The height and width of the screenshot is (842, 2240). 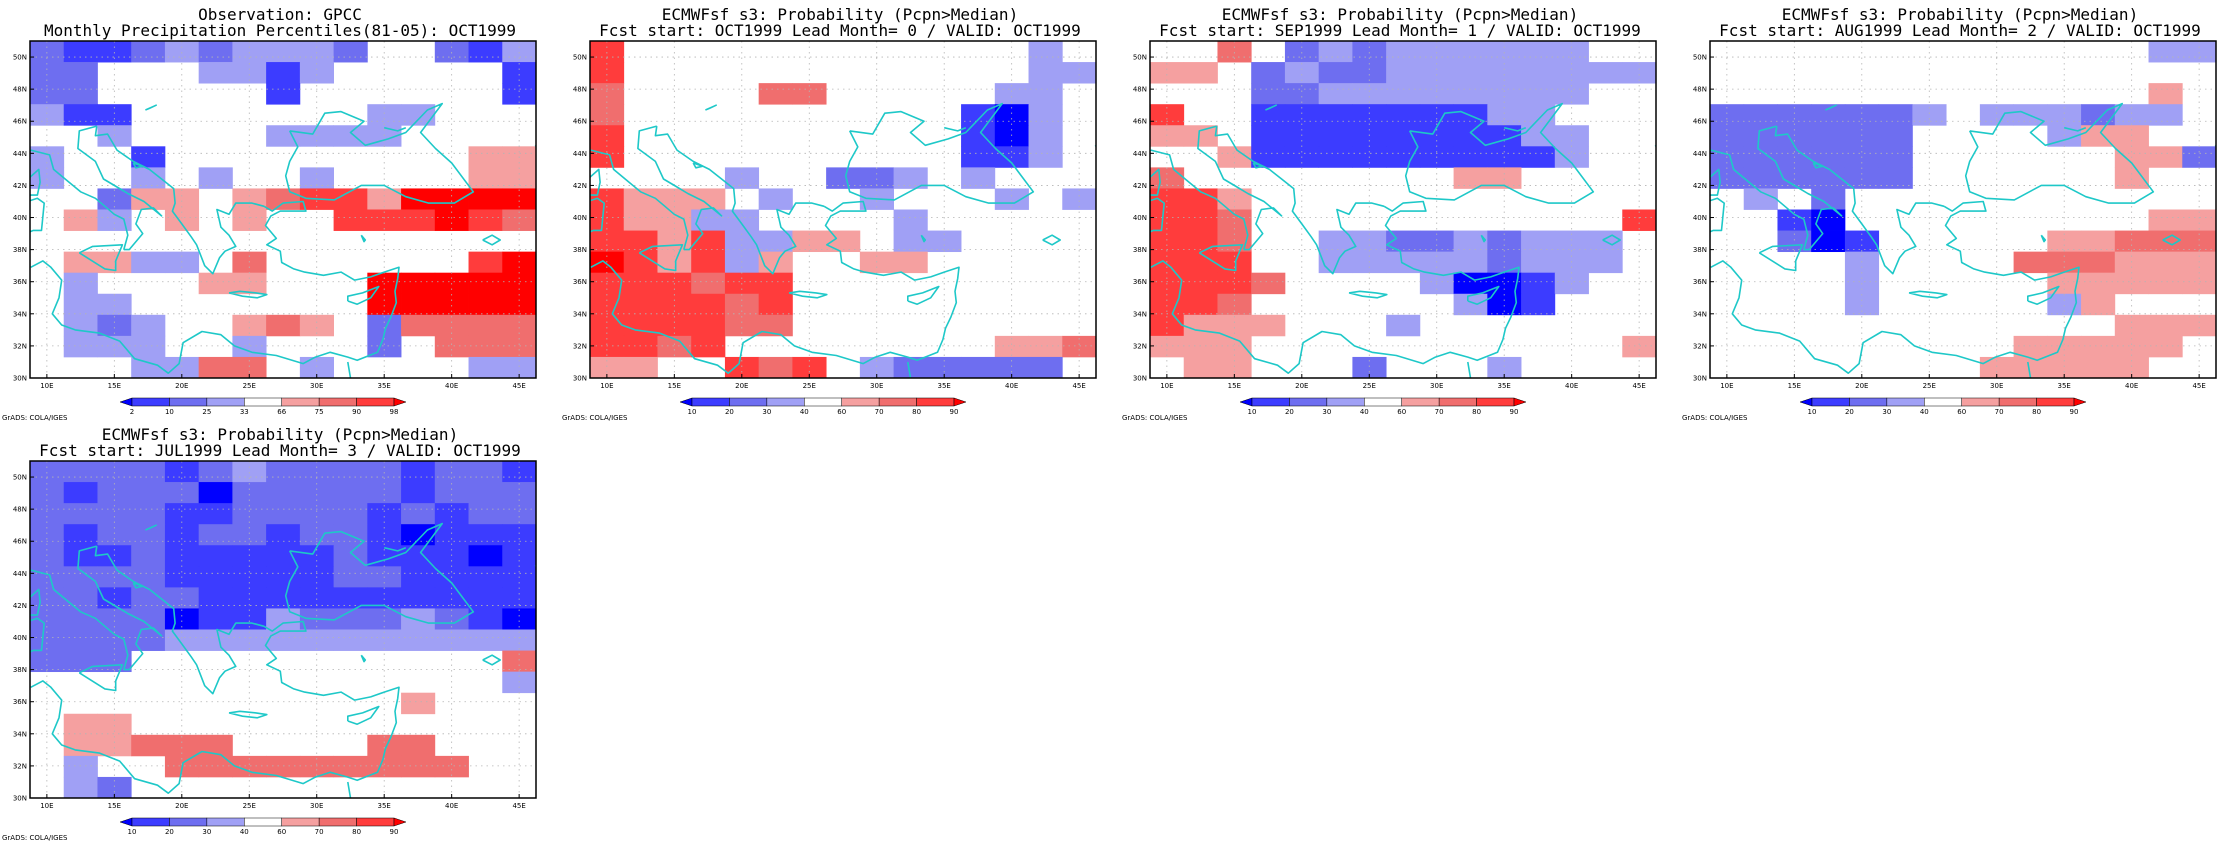 What do you see at coordinates (263, 826) in the screenshot?
I see `colorbar: 10 20 30 40 60 70 80 90` at bounding box center [263, 826].